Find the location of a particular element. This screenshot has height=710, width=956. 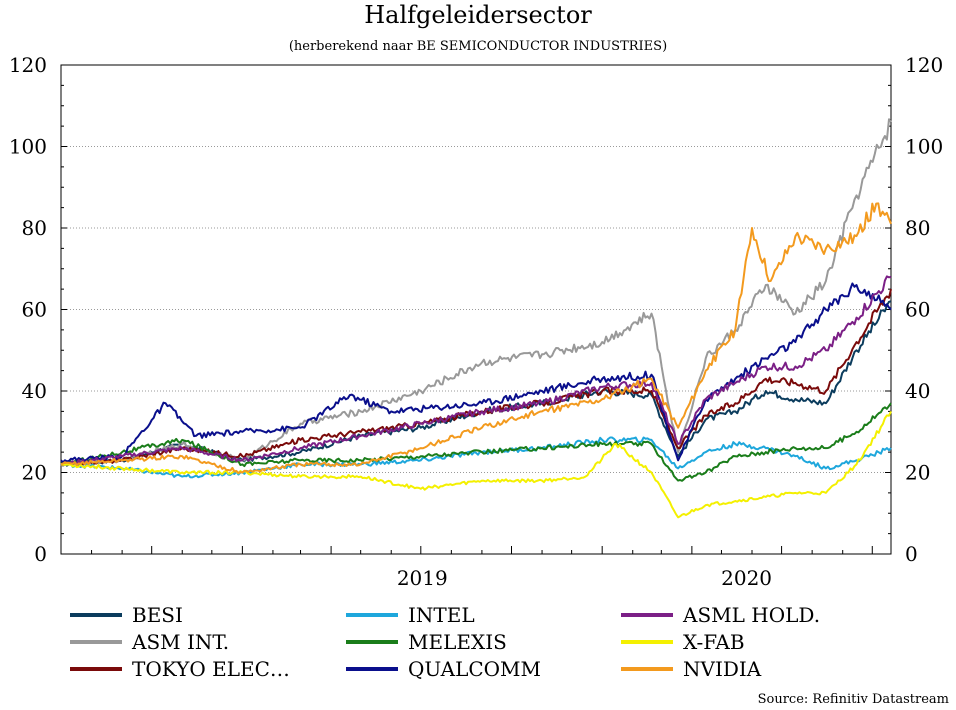

legend-intel-label: INTEL is located at coordinates (441, 615).